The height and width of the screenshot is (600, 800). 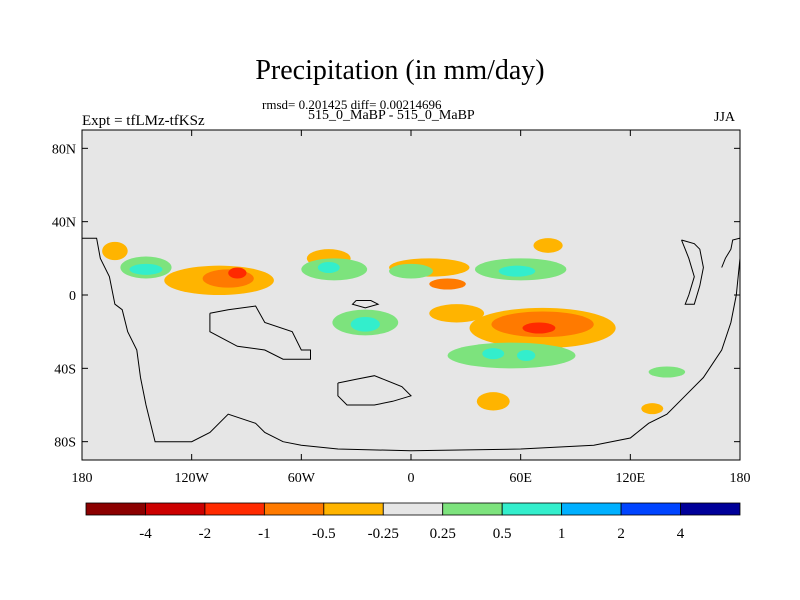 What do you see at coordinates (115, 251) in the screenshot?
I see `region-north-pacific-orange` at bounding box center [115, 251].